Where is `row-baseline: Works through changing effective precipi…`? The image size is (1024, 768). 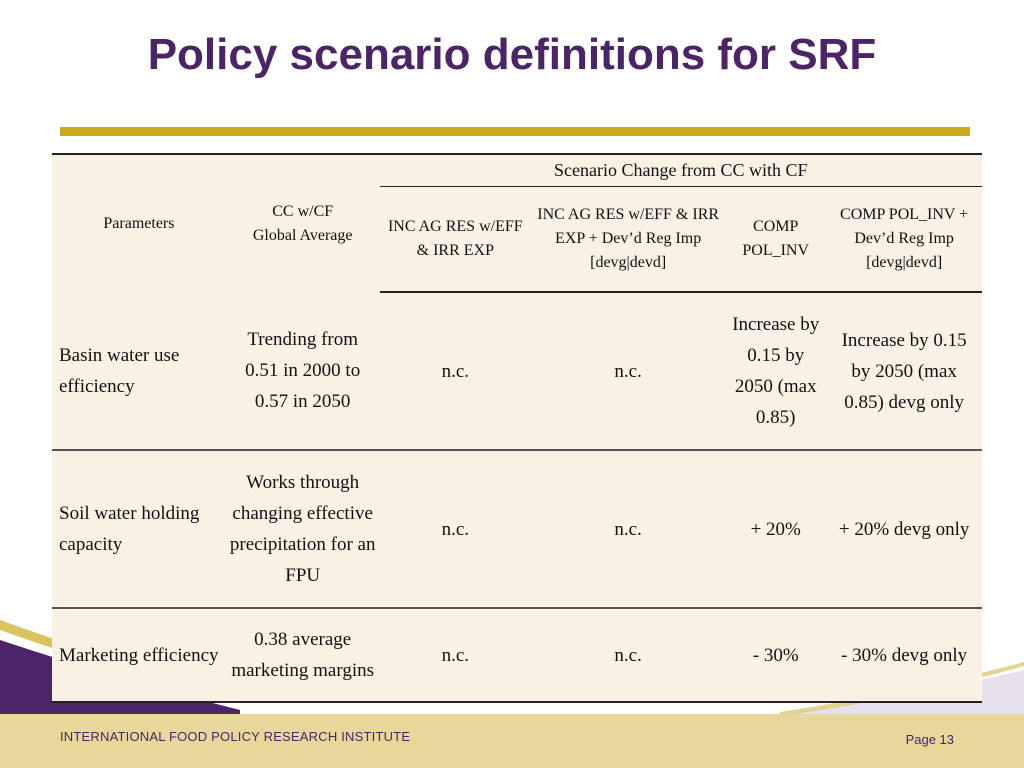 row-baseline: Works through changing effective precipi… is located at coordinates (302, 528).